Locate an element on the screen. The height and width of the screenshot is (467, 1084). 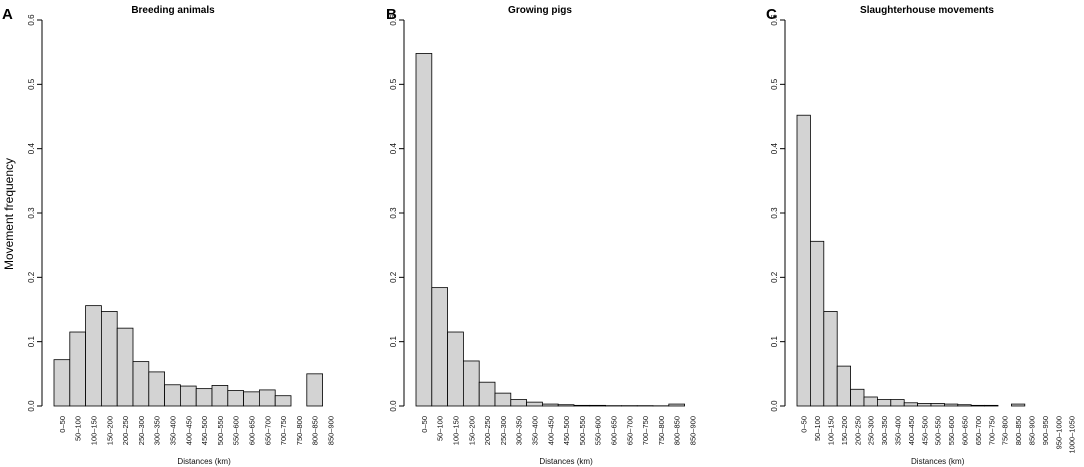
chart-title: Growing pigs is located at coordinates (540, 10).